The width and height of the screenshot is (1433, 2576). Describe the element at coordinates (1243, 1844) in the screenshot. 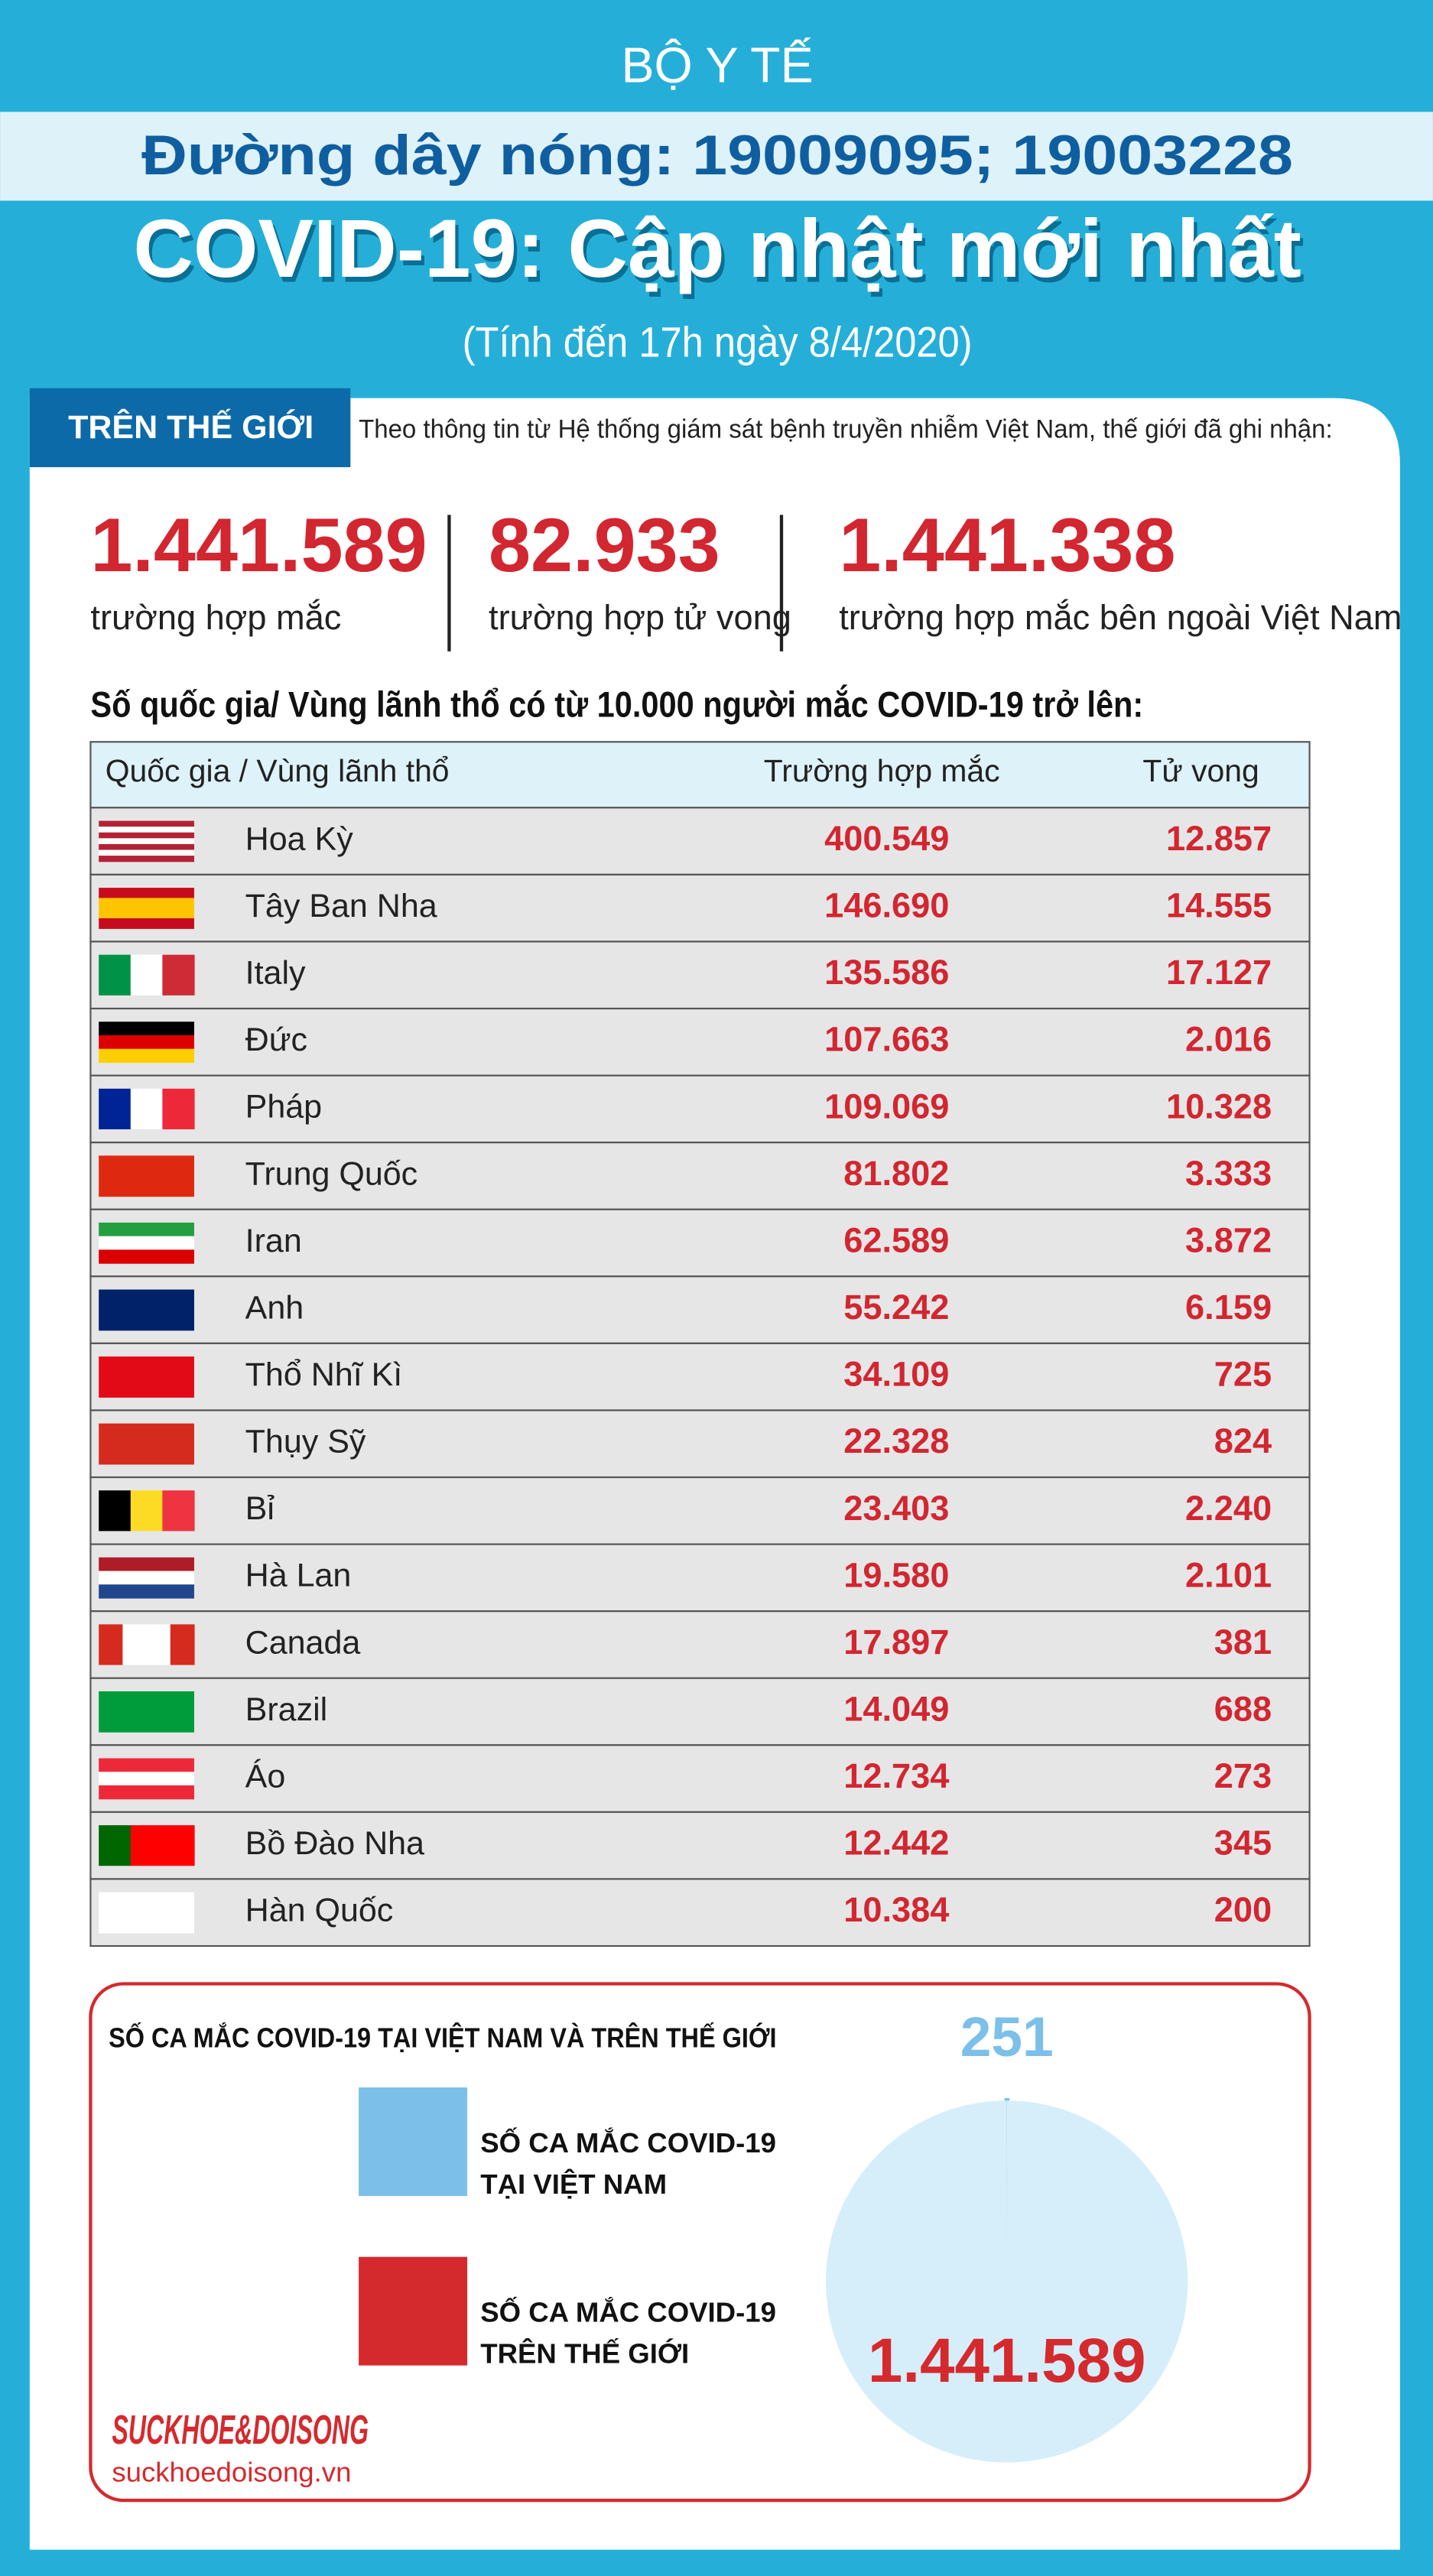

I see `deaths: 345` at that location.